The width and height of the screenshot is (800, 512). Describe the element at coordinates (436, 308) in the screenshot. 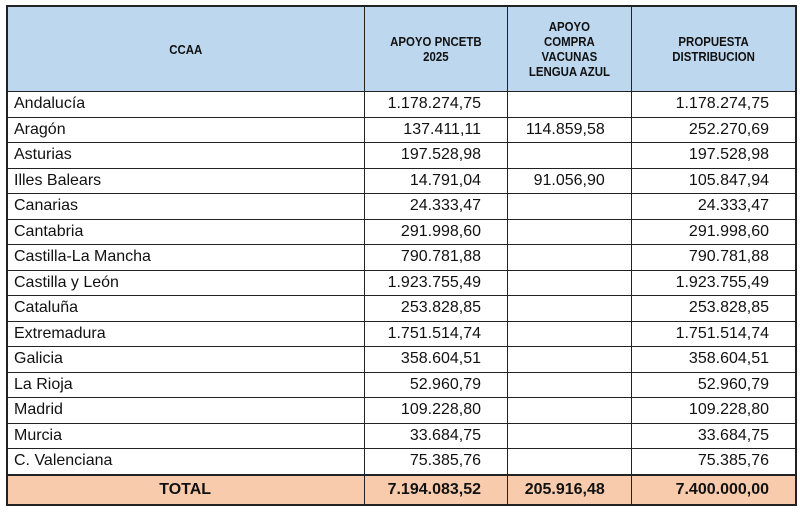

I see `cell-apoyo-pncetb: 253.828,85` at that location.